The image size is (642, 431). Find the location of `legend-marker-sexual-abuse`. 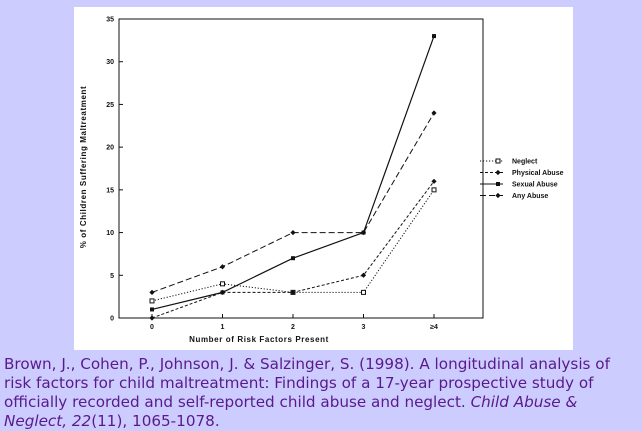

legend-marker-sexual-abuse is located at coordinates (498, 184).